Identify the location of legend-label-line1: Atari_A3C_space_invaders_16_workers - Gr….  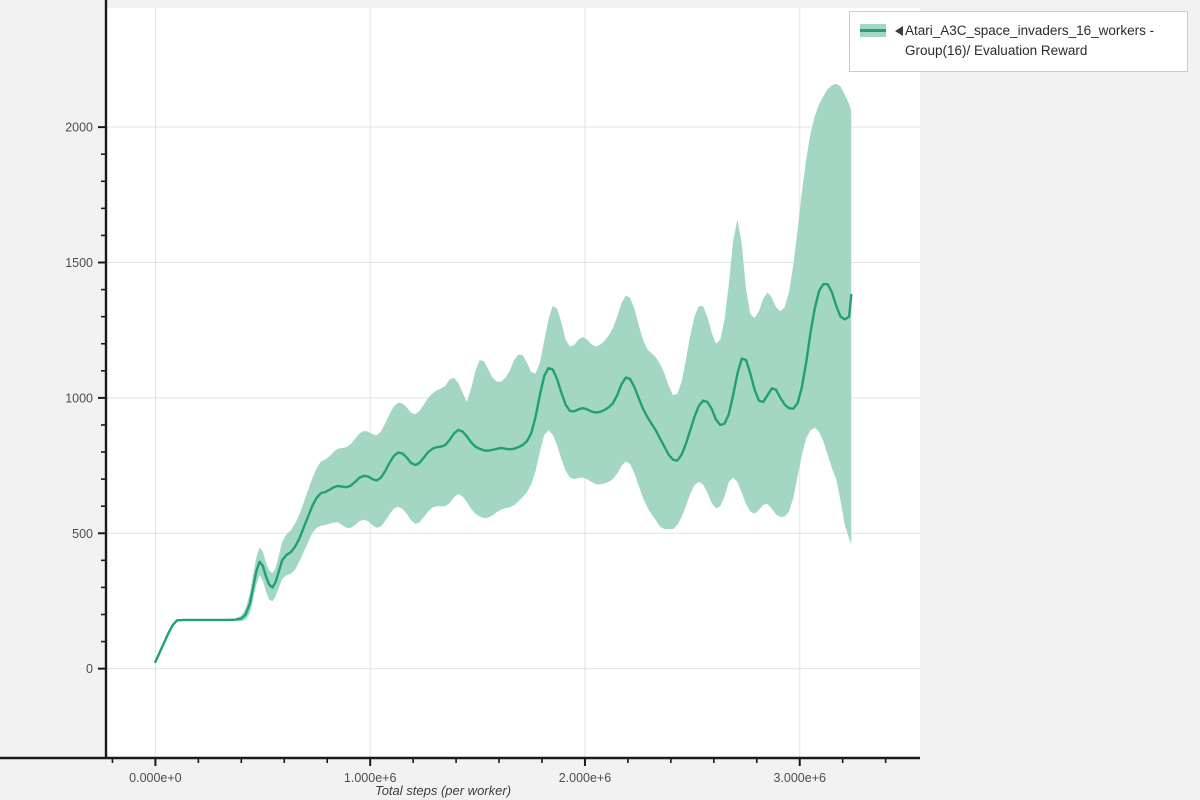
(1030, 40).